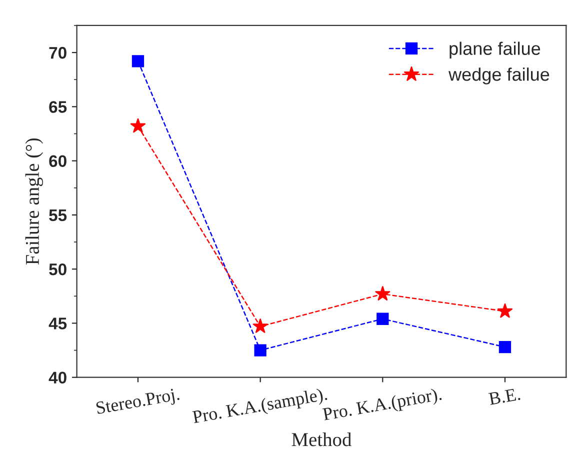  What do you see at coordinates (504, 397) in the screenshot?
I see `x-tick-label: B.E.` at bounding box center [504, 397].